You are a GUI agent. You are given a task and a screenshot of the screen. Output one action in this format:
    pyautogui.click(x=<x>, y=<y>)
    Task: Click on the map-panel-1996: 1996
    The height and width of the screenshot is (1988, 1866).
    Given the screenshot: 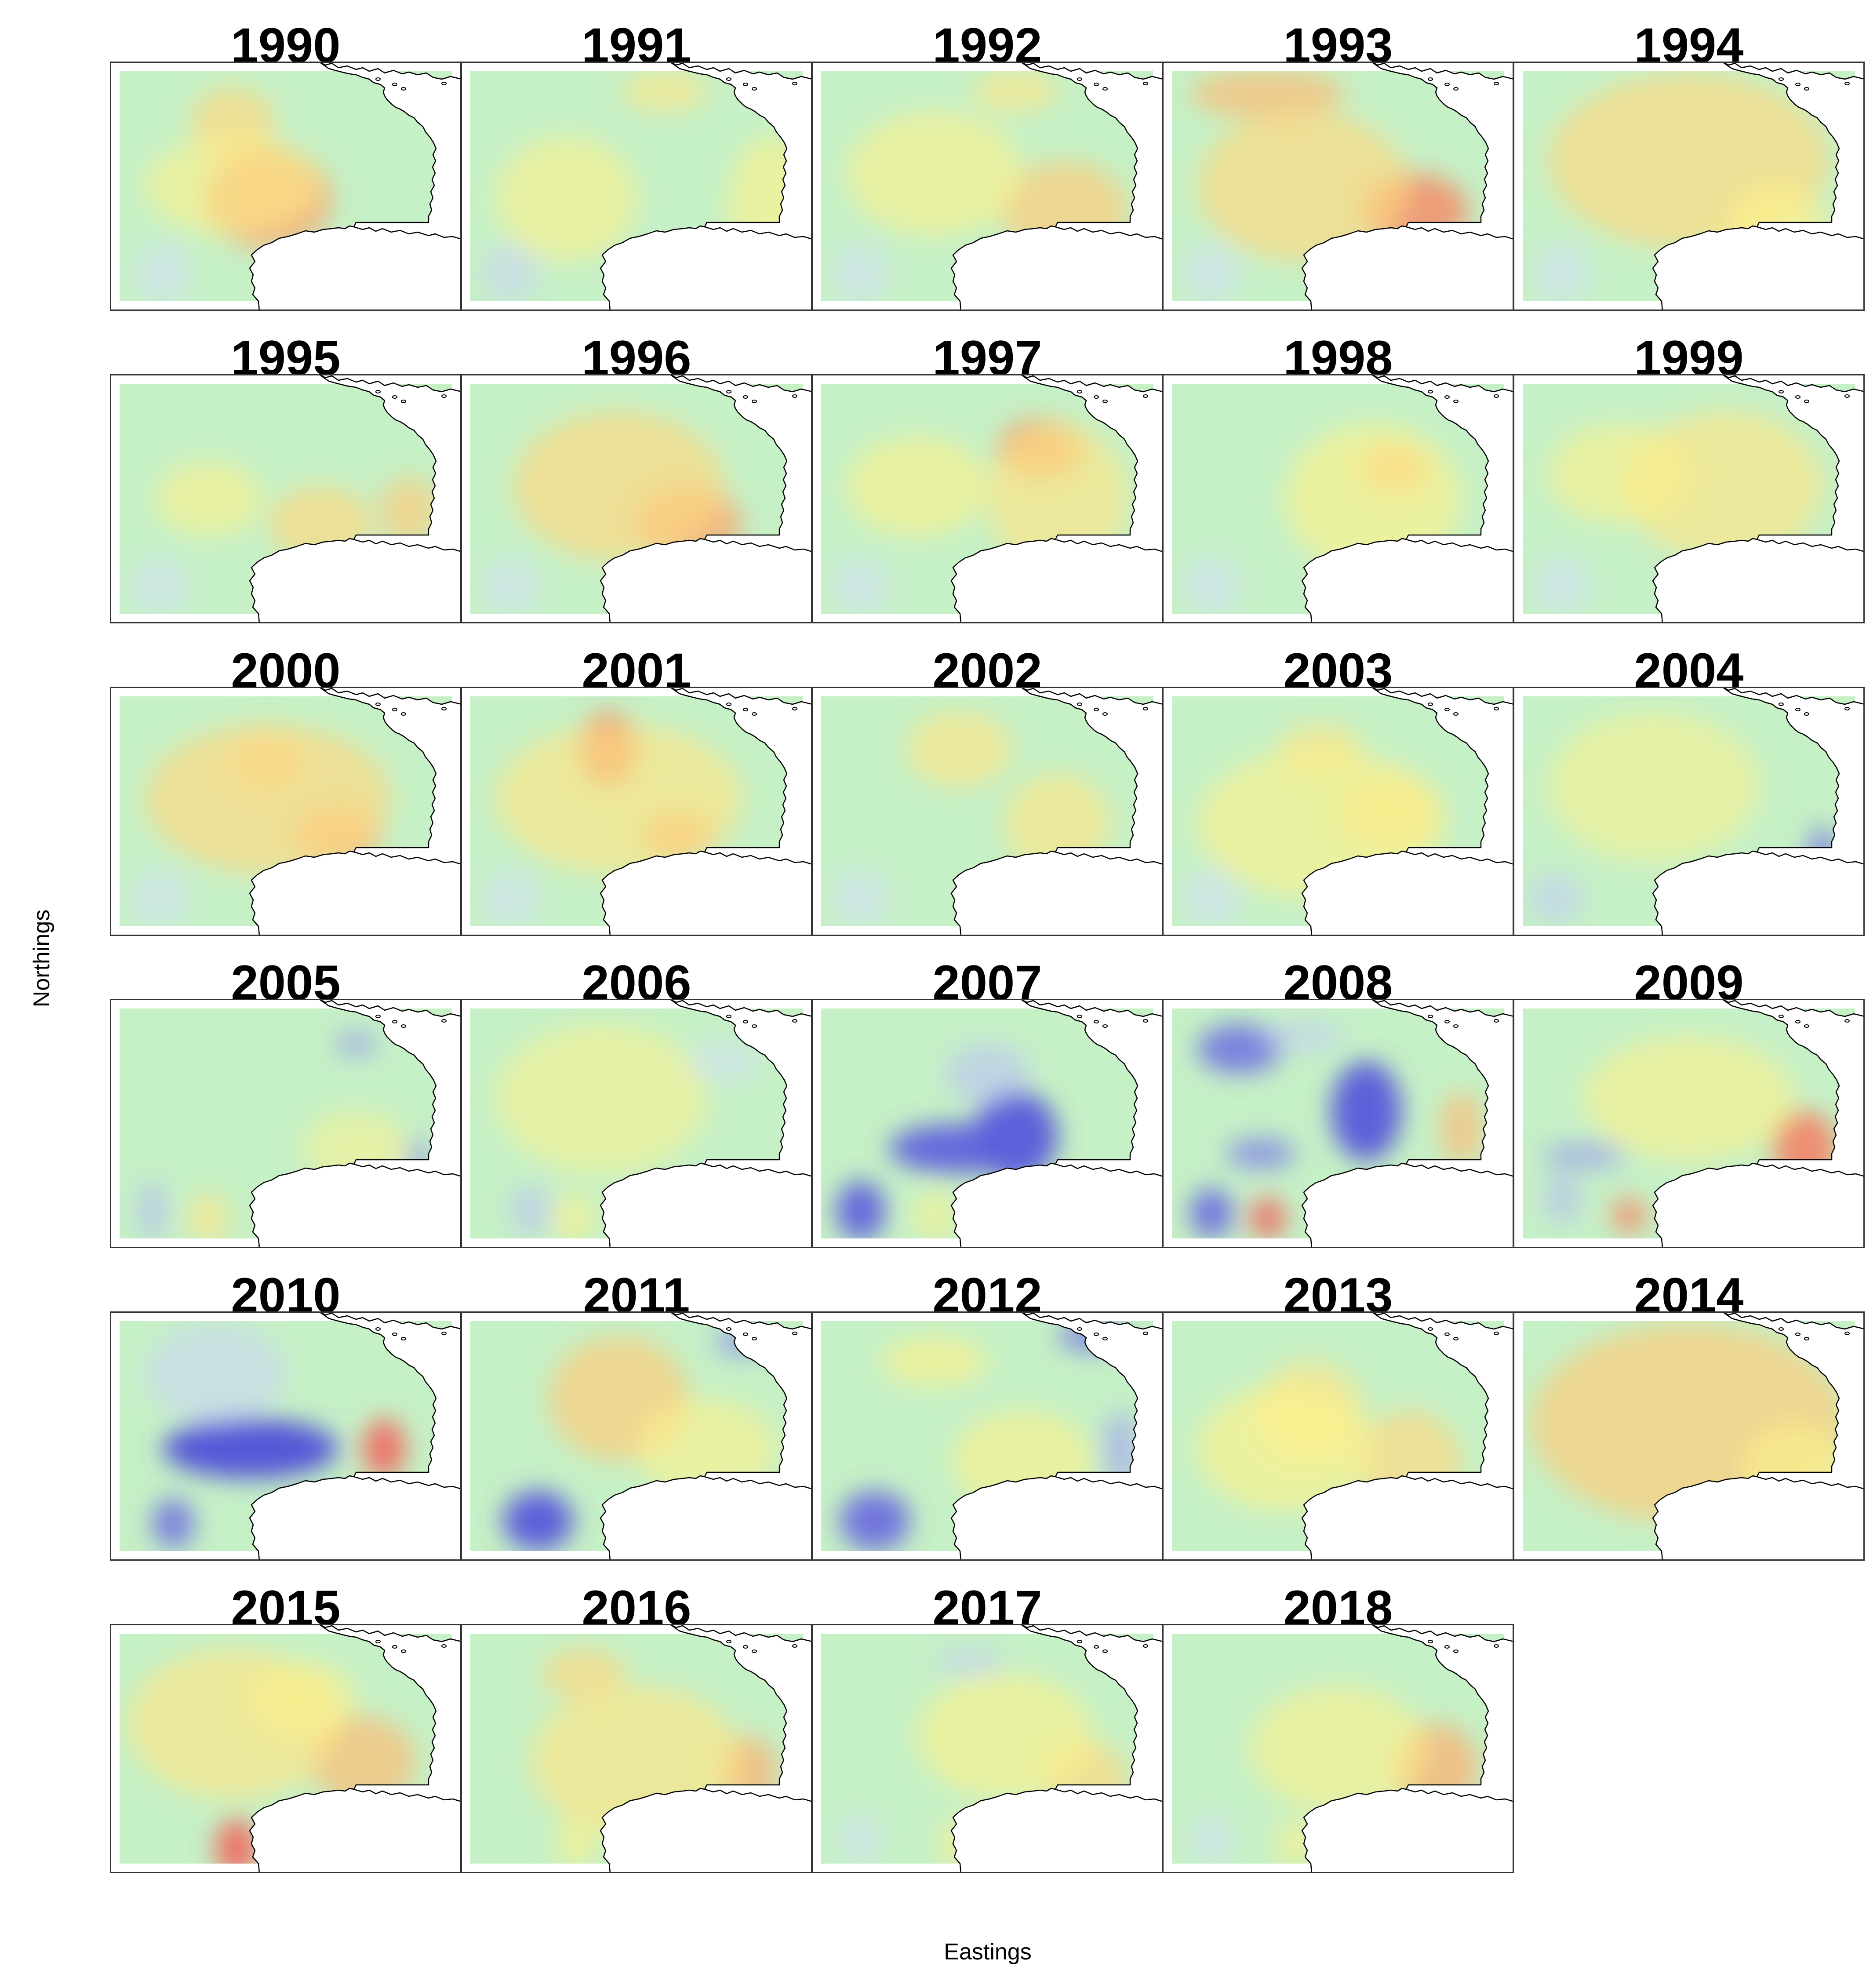 What is the action you would take?
    pyautogui.click(x=636, y=478)
    